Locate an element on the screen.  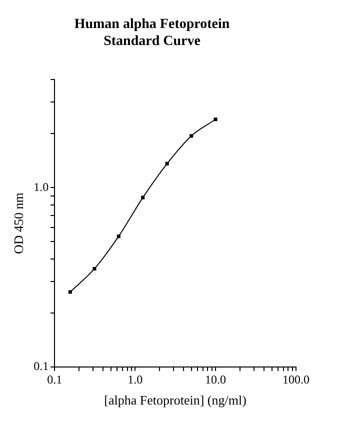
x-tick-label: 0.1 is located at coordinates (54, 379).